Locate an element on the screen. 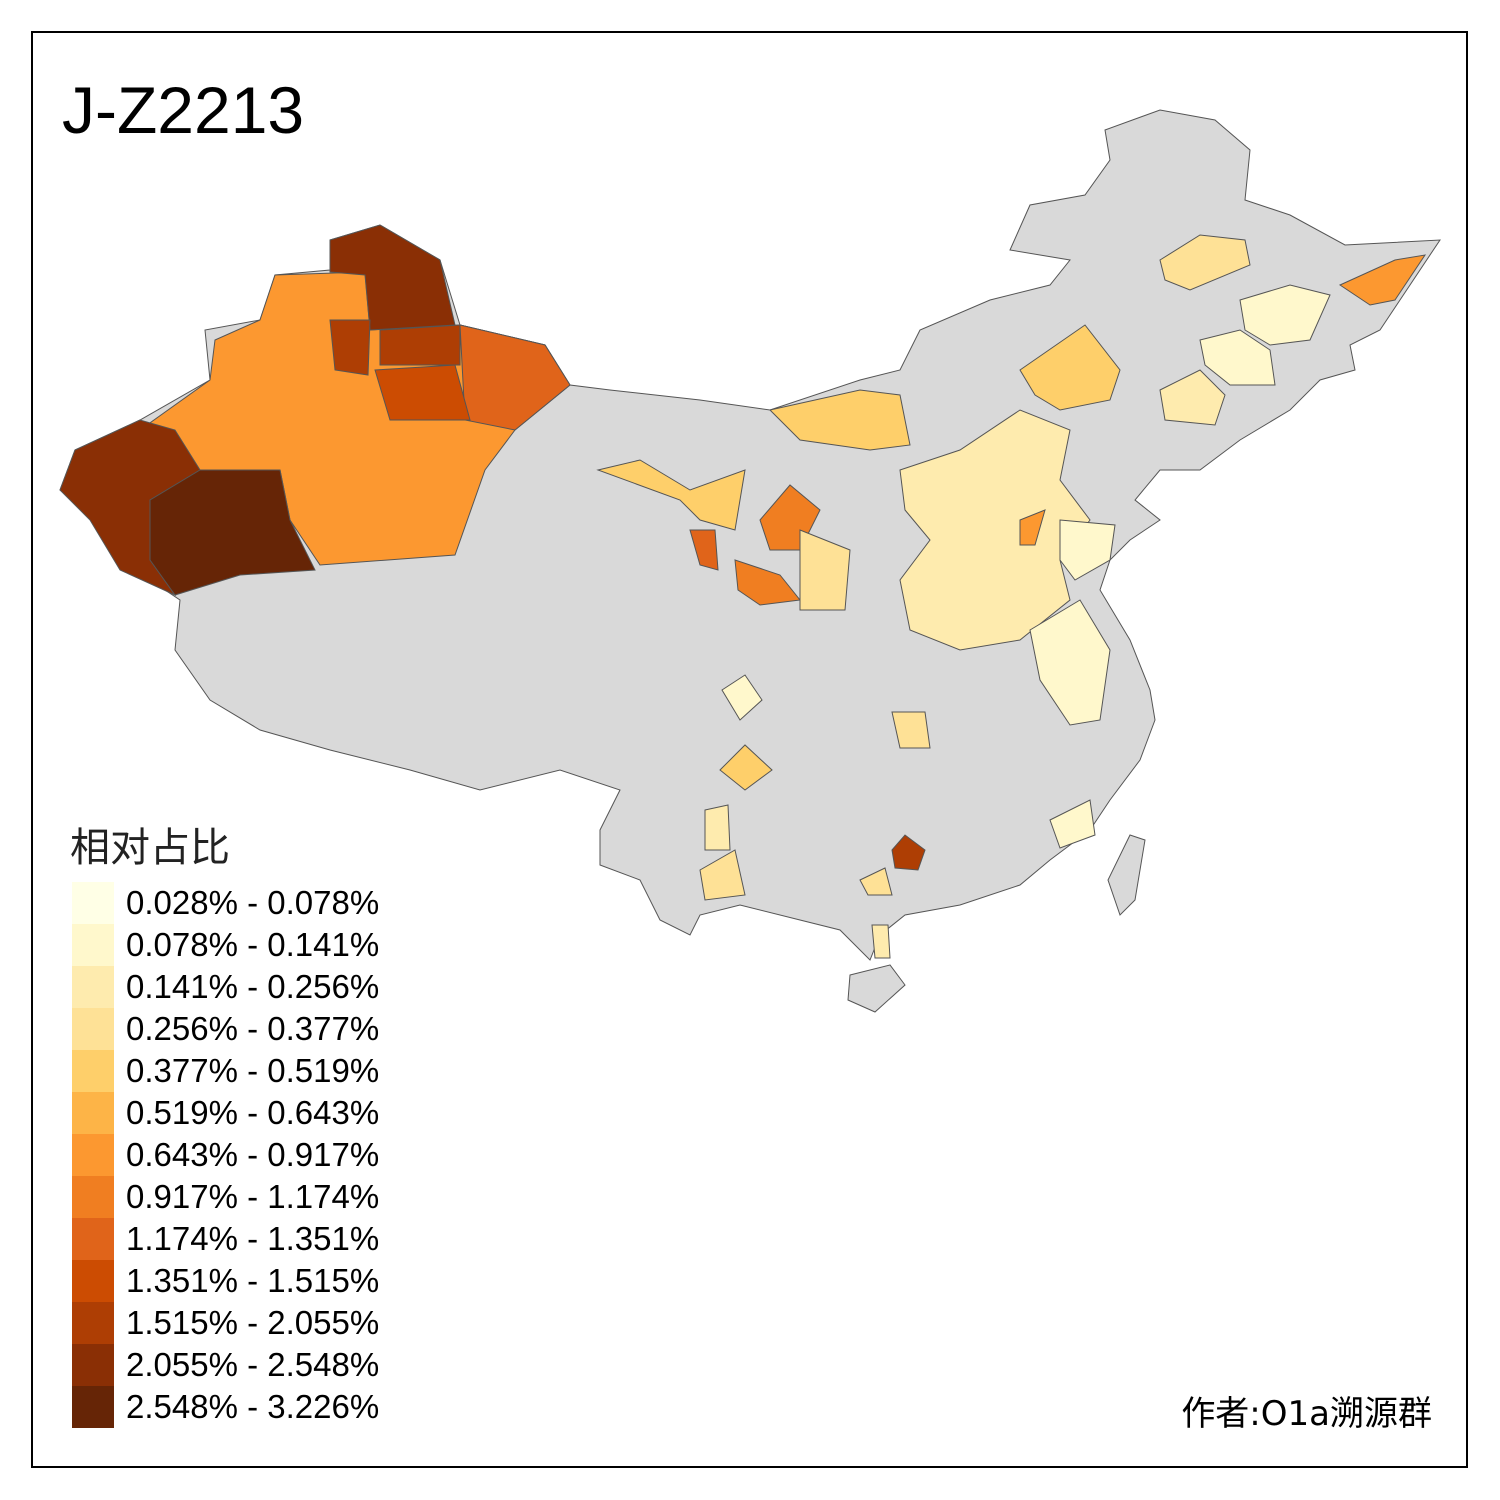 The width and height of the screenshot is (1500, 1500). legend-label: 0.519% - 0.643% is located at coordinates (253, 1112).